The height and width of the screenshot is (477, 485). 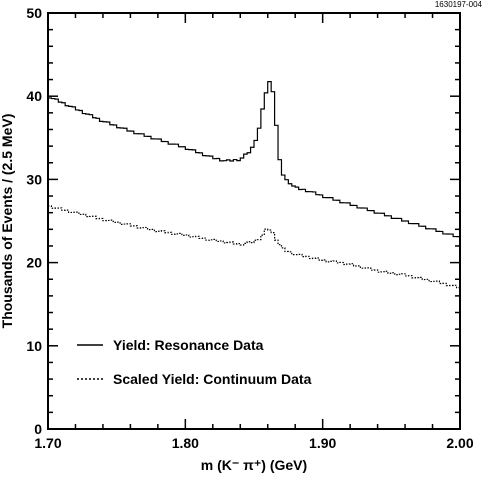 I want to click on x-tick-label: 1.90, so click(x=322, y=443).